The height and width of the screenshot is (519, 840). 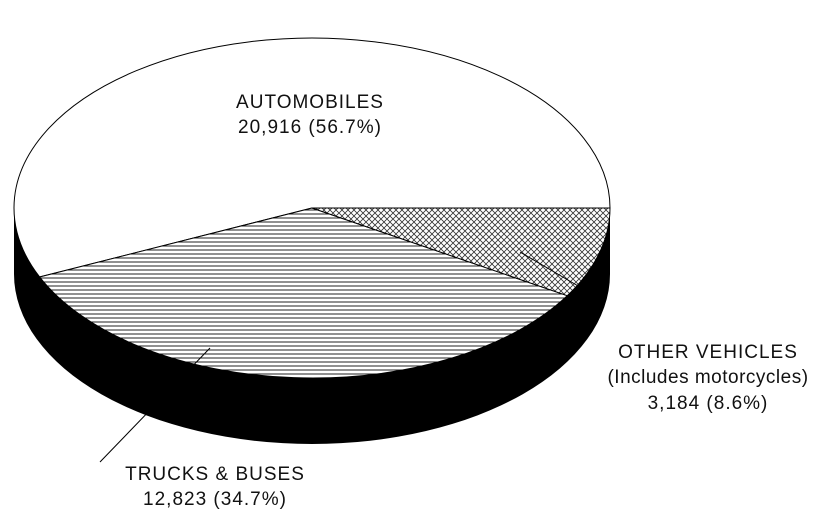 I want to click on annotation: (Includes motorcycles), so click(x=707, y=377).